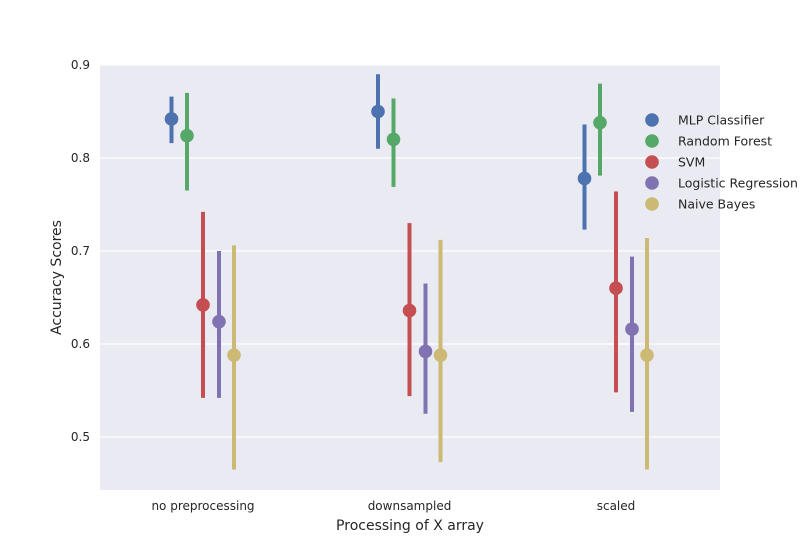 The height and width of the screenshot is (550, 800). I want to click on legend-label: SVM, so click(691, 162).